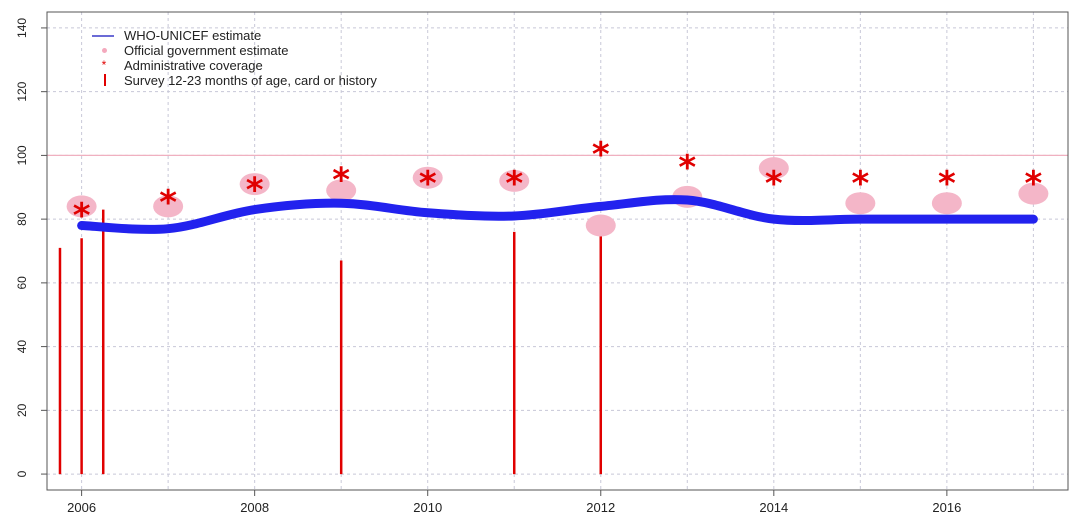 The image size is (1070, 522). Describe the element at coordinates (22, 155) in the screenshot. I see `y-tick-label: 100` at that location.